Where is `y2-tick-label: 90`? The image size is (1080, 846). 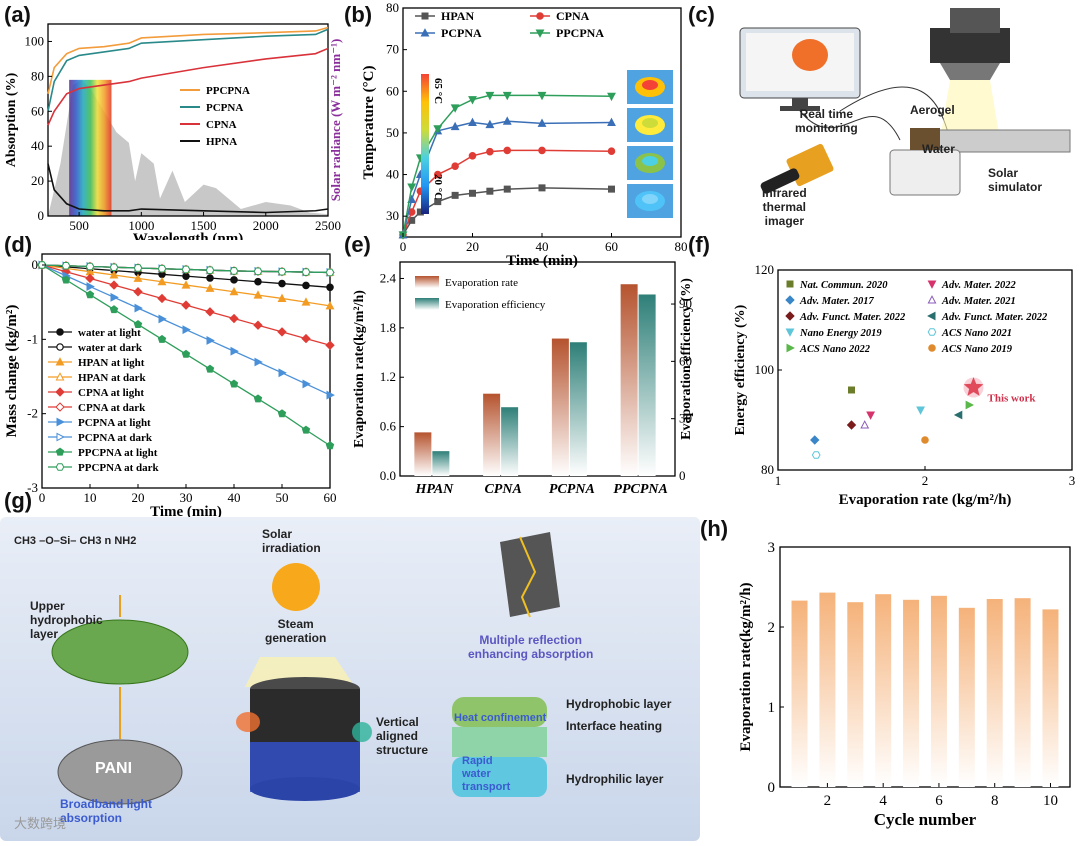
y2-tick-label: 90 is located at coordinates (685, 303).